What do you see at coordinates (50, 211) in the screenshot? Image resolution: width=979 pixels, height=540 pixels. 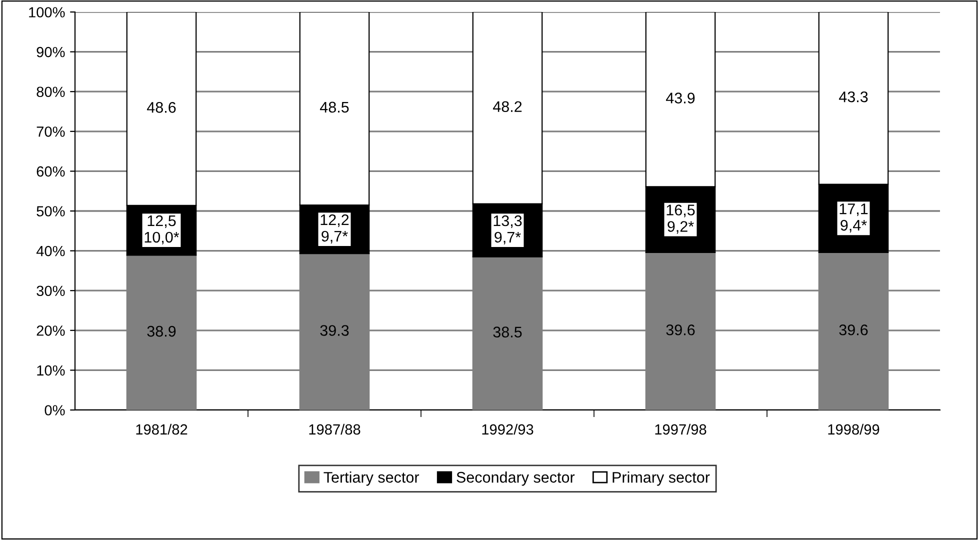 I see `y-tick-label: 50%` at bounding box center [50, 211].